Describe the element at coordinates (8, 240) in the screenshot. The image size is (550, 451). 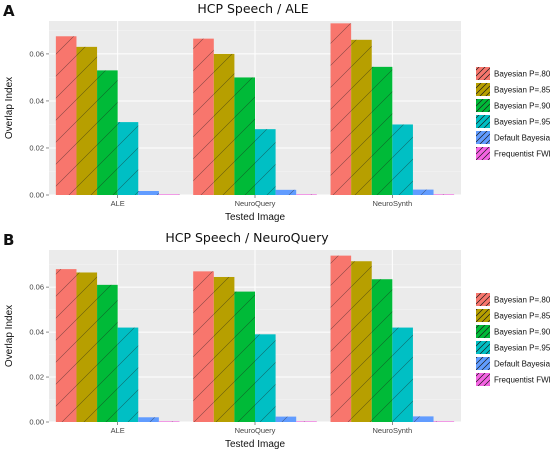
I see `panel-label: B` at that location.